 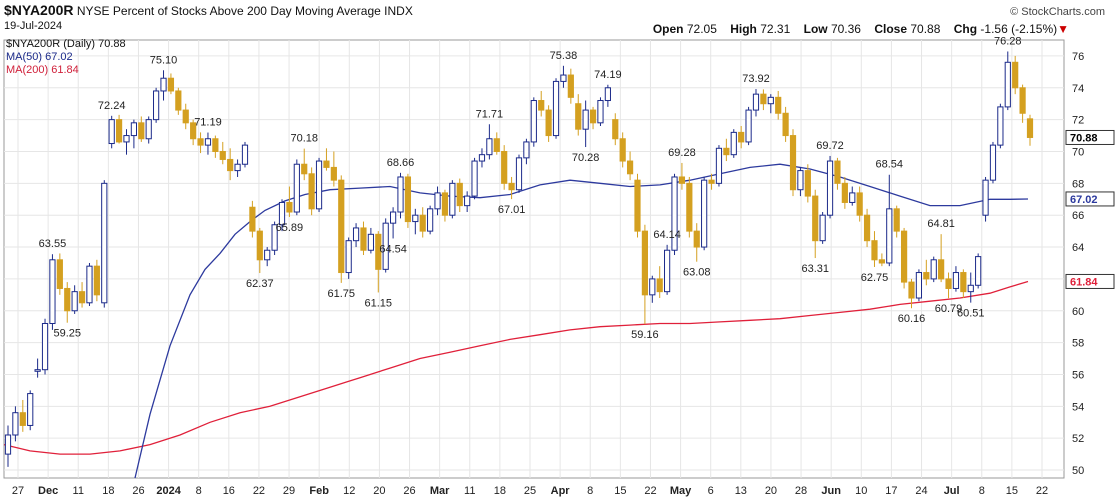 I want to click on price-annotation: 70.28, so click(x=586, y=158).